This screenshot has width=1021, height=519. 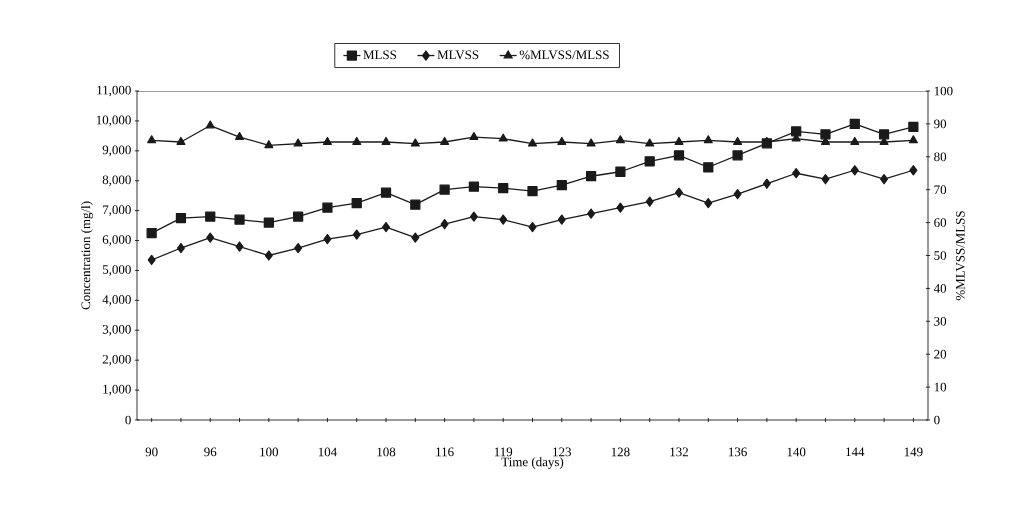 What do you see at coordinates (327, 452) in the screenshot?
I see `x-tick-label: 104` at bounding box center [327, 452].